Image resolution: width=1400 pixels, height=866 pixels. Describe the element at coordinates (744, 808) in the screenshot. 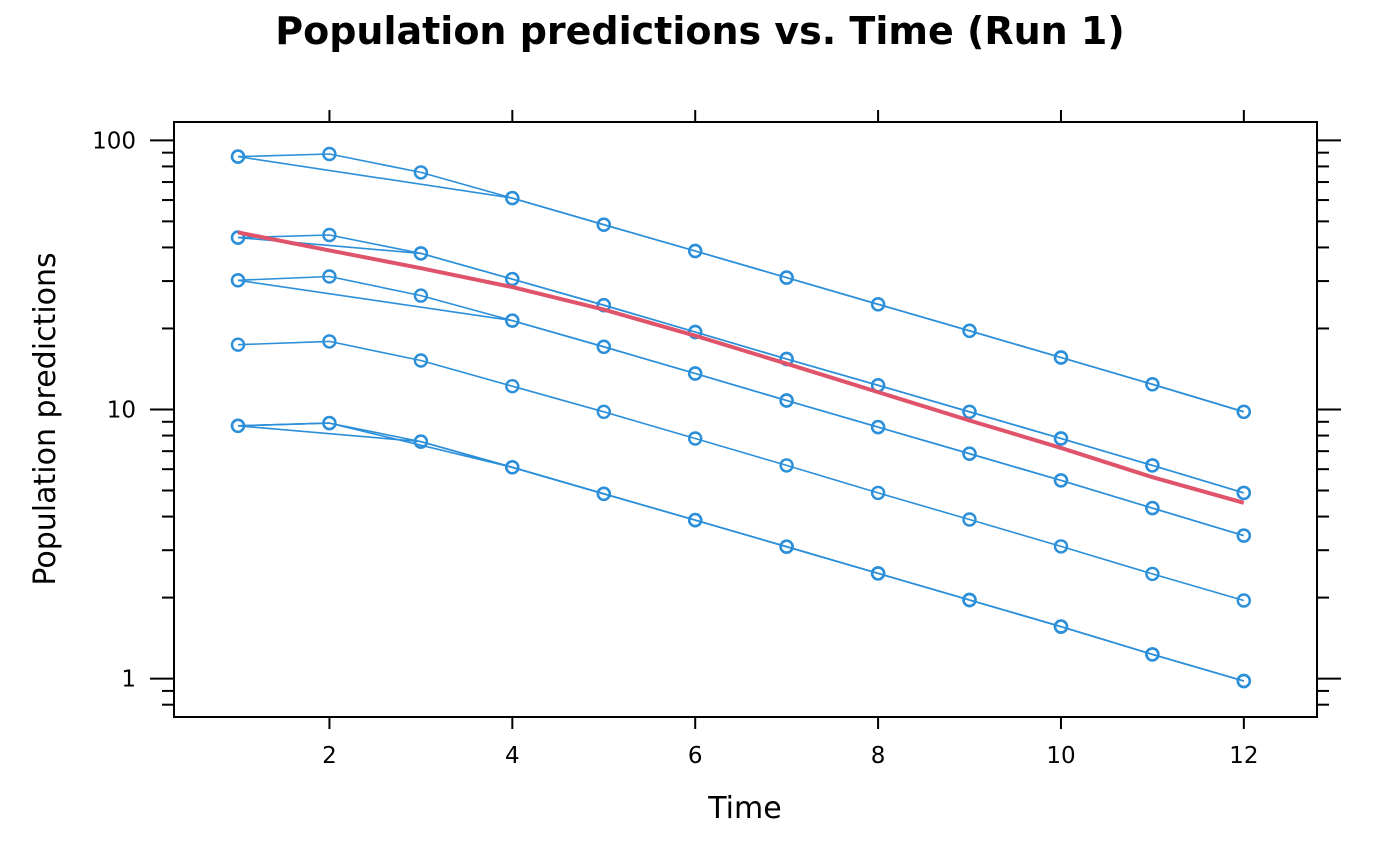

I see `x-axis-label: Time` at that location.